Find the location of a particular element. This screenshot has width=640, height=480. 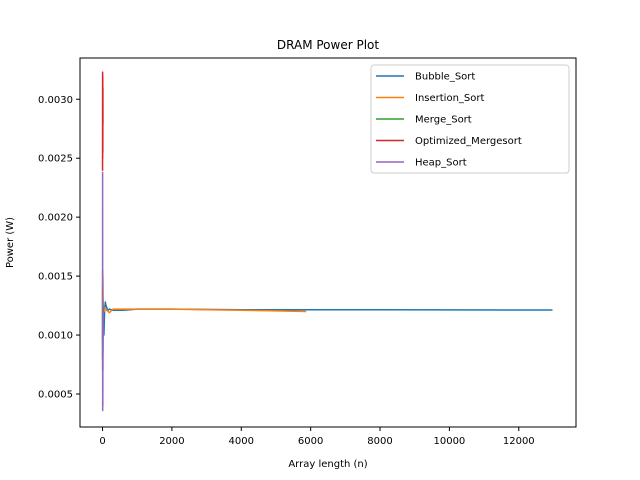

y-tick-label: 0.0020 is located at coordinates (55, 218).